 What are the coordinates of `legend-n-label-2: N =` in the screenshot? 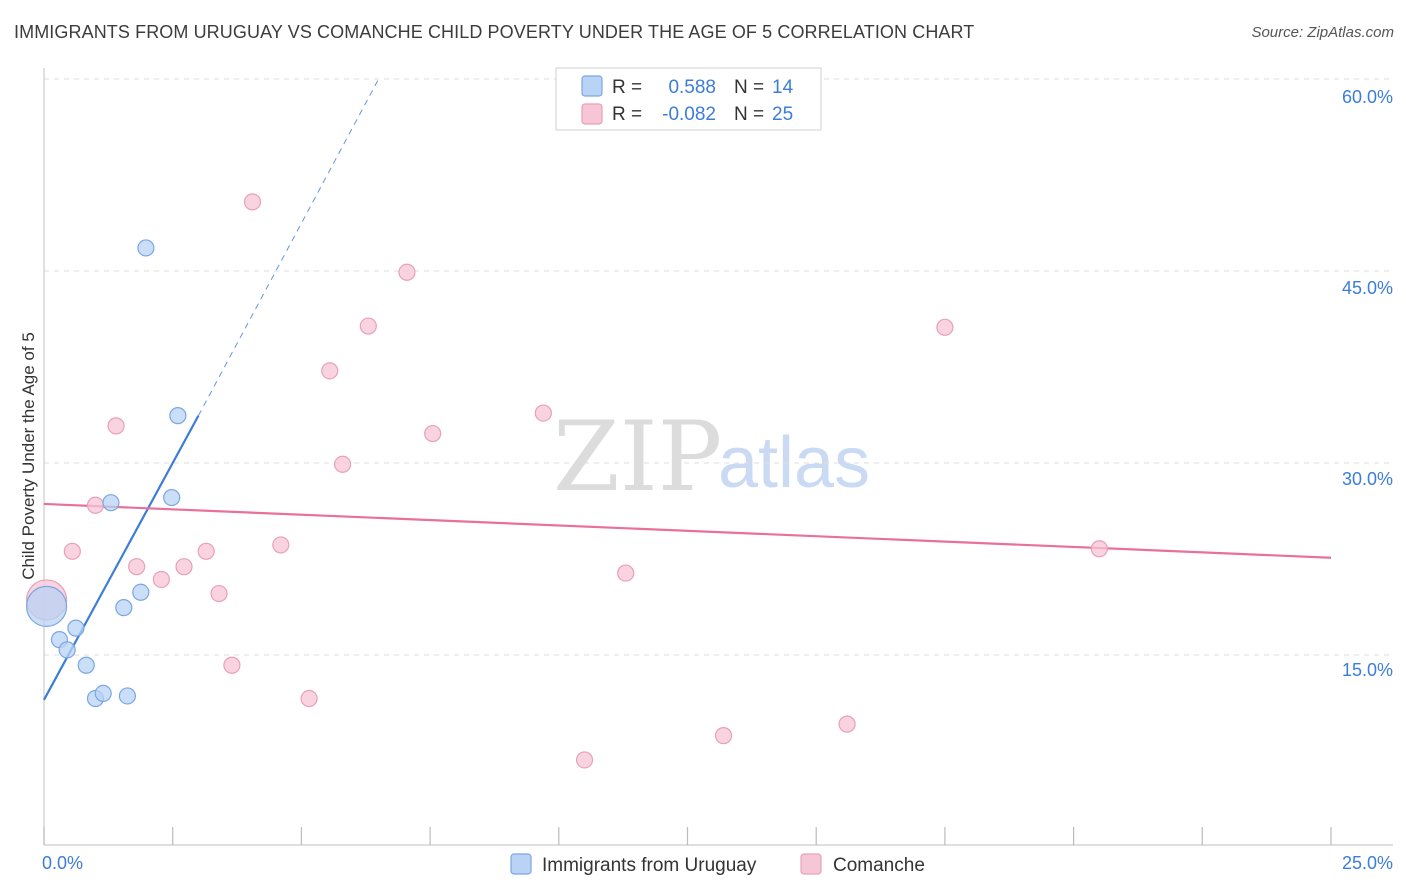 It's located at (749, 114).